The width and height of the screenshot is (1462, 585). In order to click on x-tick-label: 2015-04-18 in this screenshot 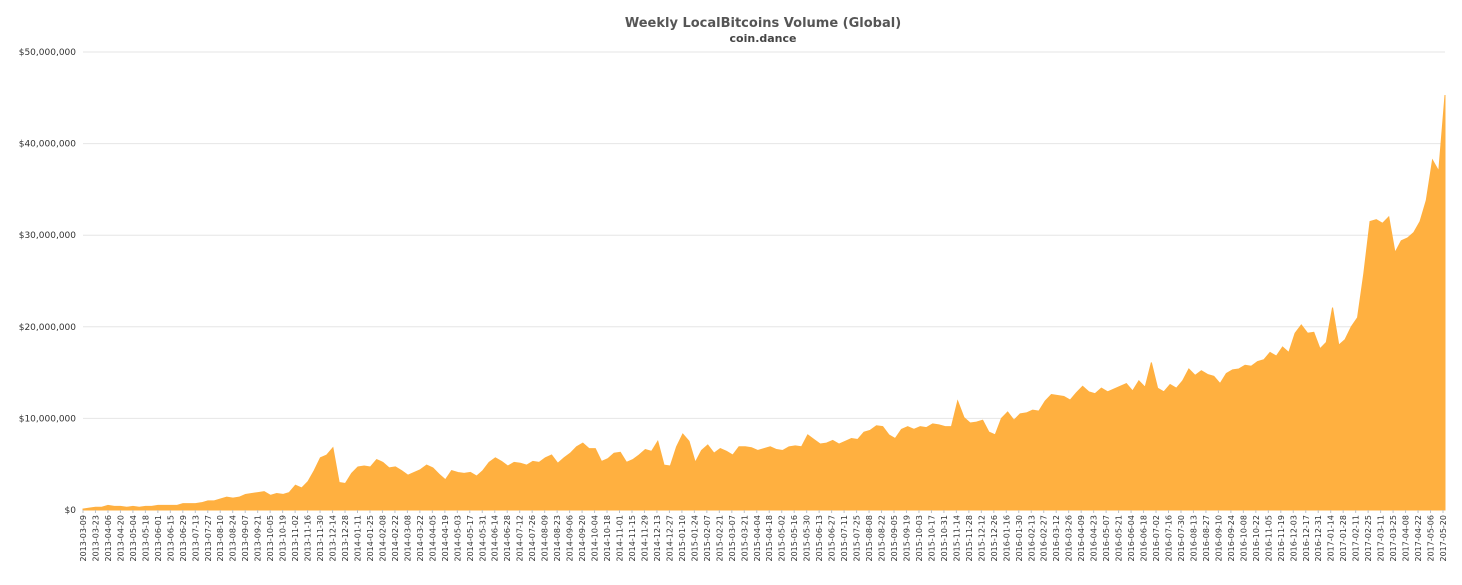, I will do `click(769, 538)`.